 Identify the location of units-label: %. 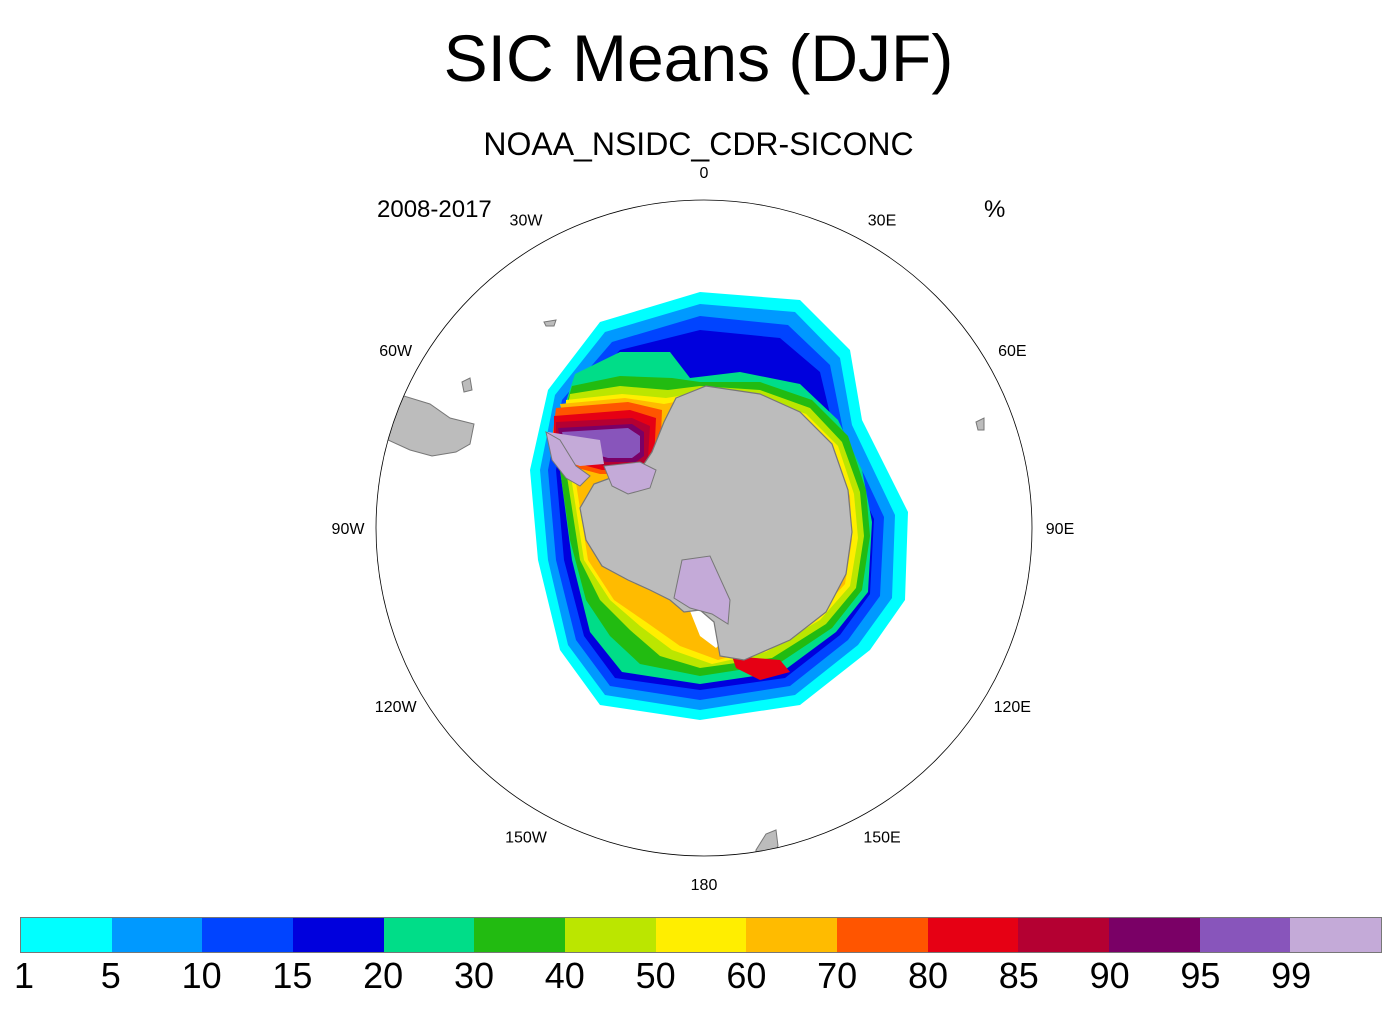
(995, 209).